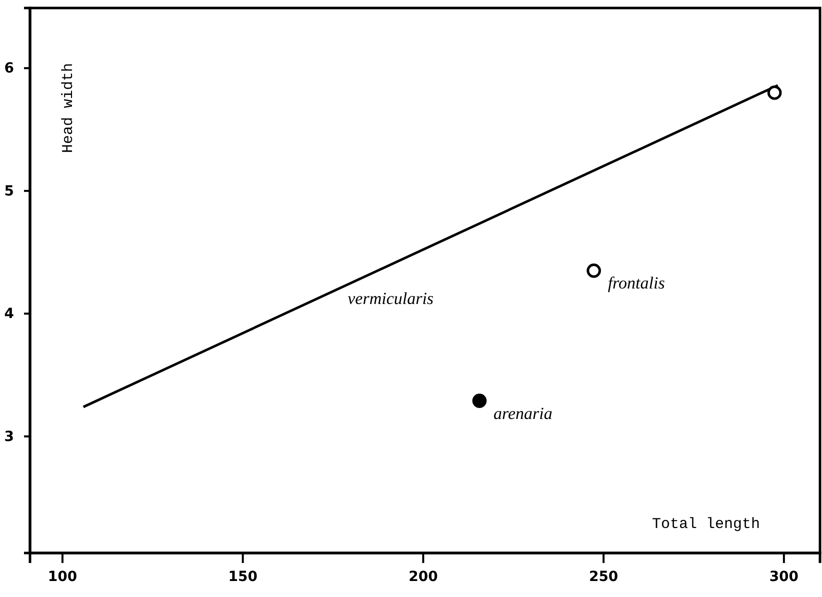  I want to click on y-tick-label: 6, so click(9, 68).